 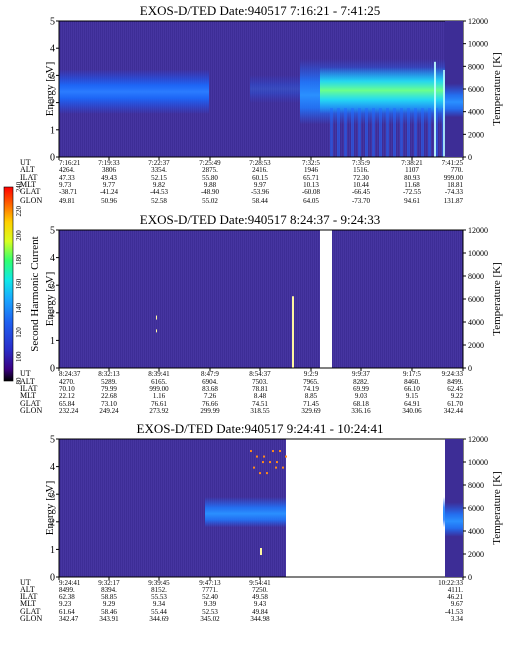 What do you see at coordinates (454, 178) in the screenshot?
I see `table-cell-ilat: 999.00` at bounding box center [454, 178].